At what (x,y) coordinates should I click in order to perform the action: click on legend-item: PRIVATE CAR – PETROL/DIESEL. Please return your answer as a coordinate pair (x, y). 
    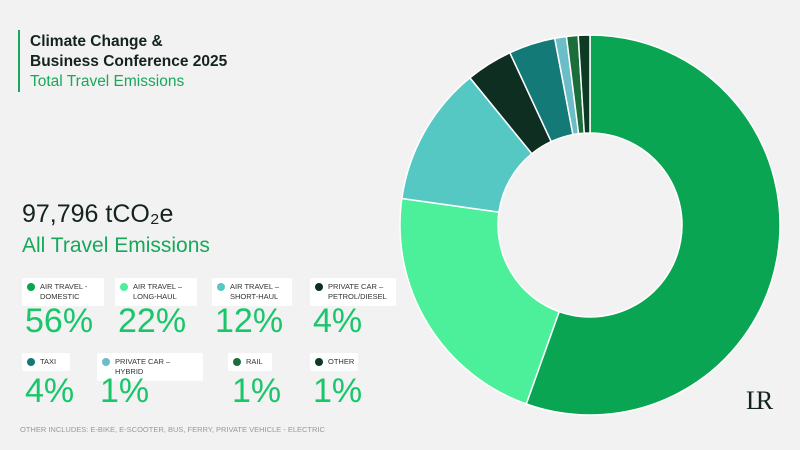
    Looking at the image, I should click on (353, 292).